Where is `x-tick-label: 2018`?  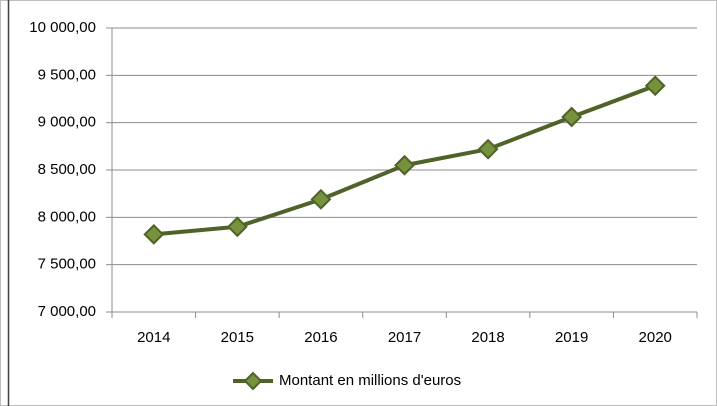 x-tick-label: 2018 is located at coordinates (487, 337).